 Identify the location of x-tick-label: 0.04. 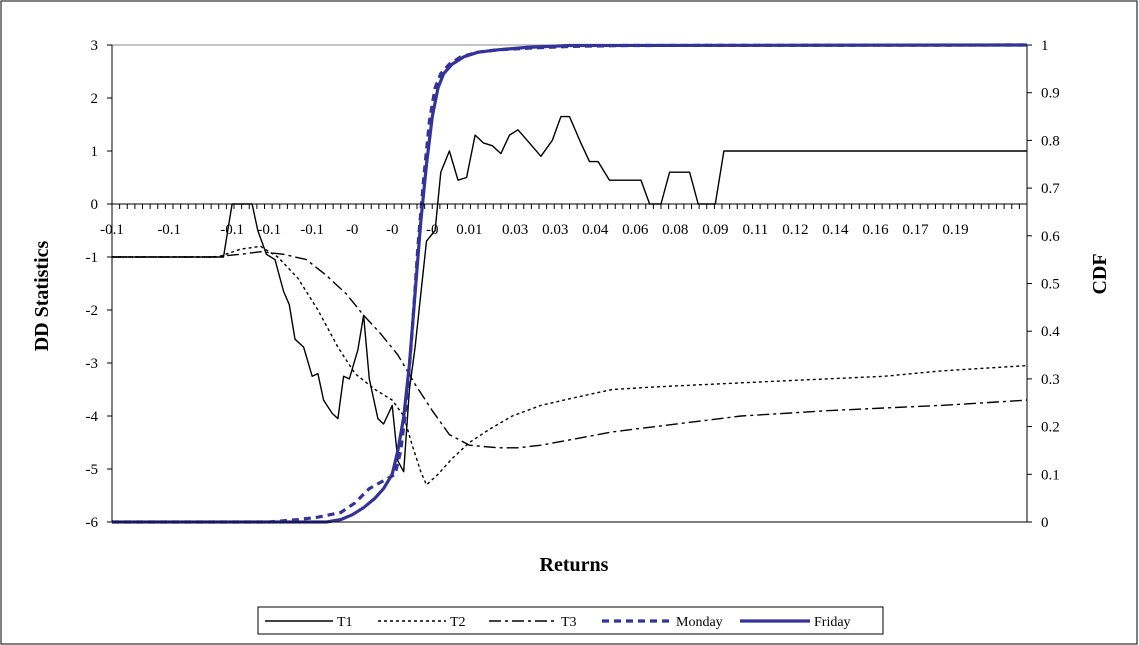
(595, 230).